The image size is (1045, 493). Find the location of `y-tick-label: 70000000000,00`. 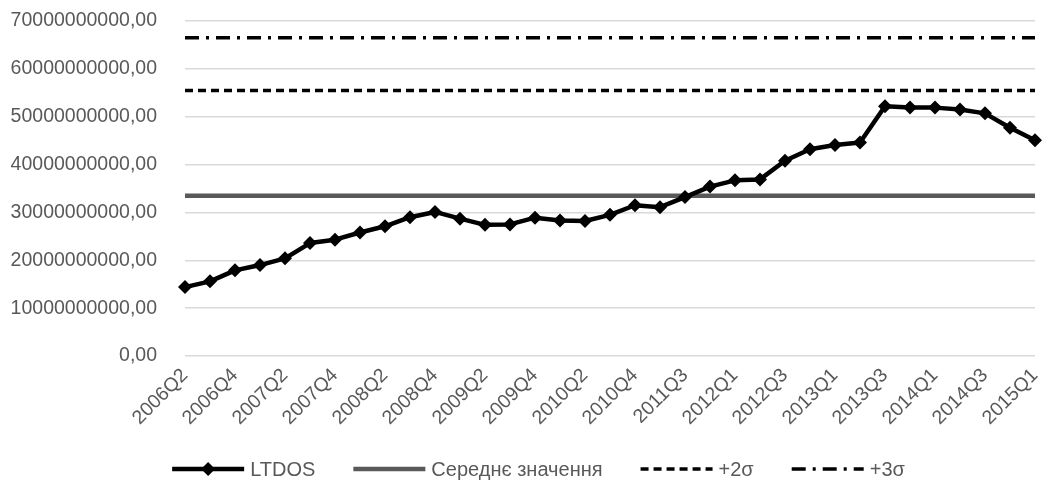

y-tick-label: 70000000000,00 is located at coordinates (84, 19).